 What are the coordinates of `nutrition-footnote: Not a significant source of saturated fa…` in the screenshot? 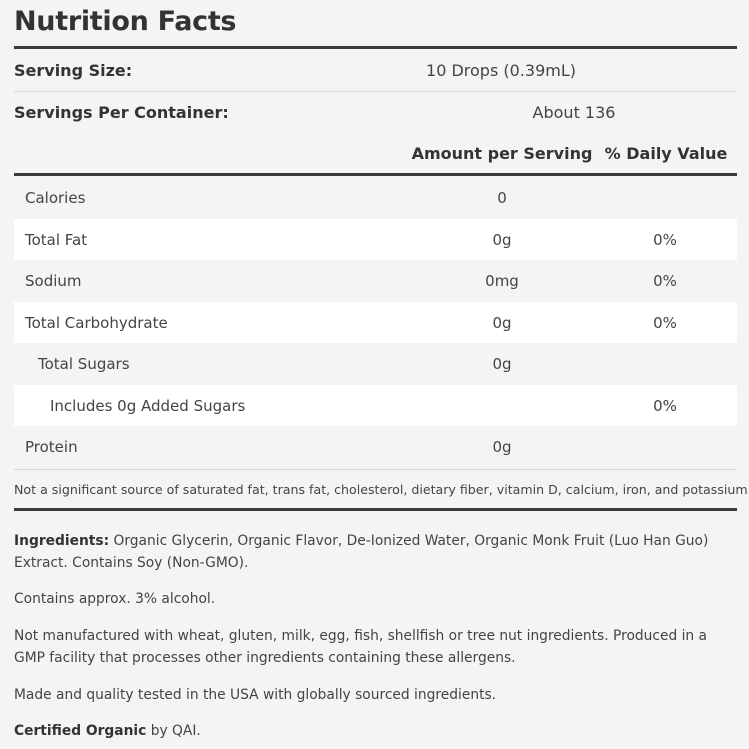 It's located at (381, 489).